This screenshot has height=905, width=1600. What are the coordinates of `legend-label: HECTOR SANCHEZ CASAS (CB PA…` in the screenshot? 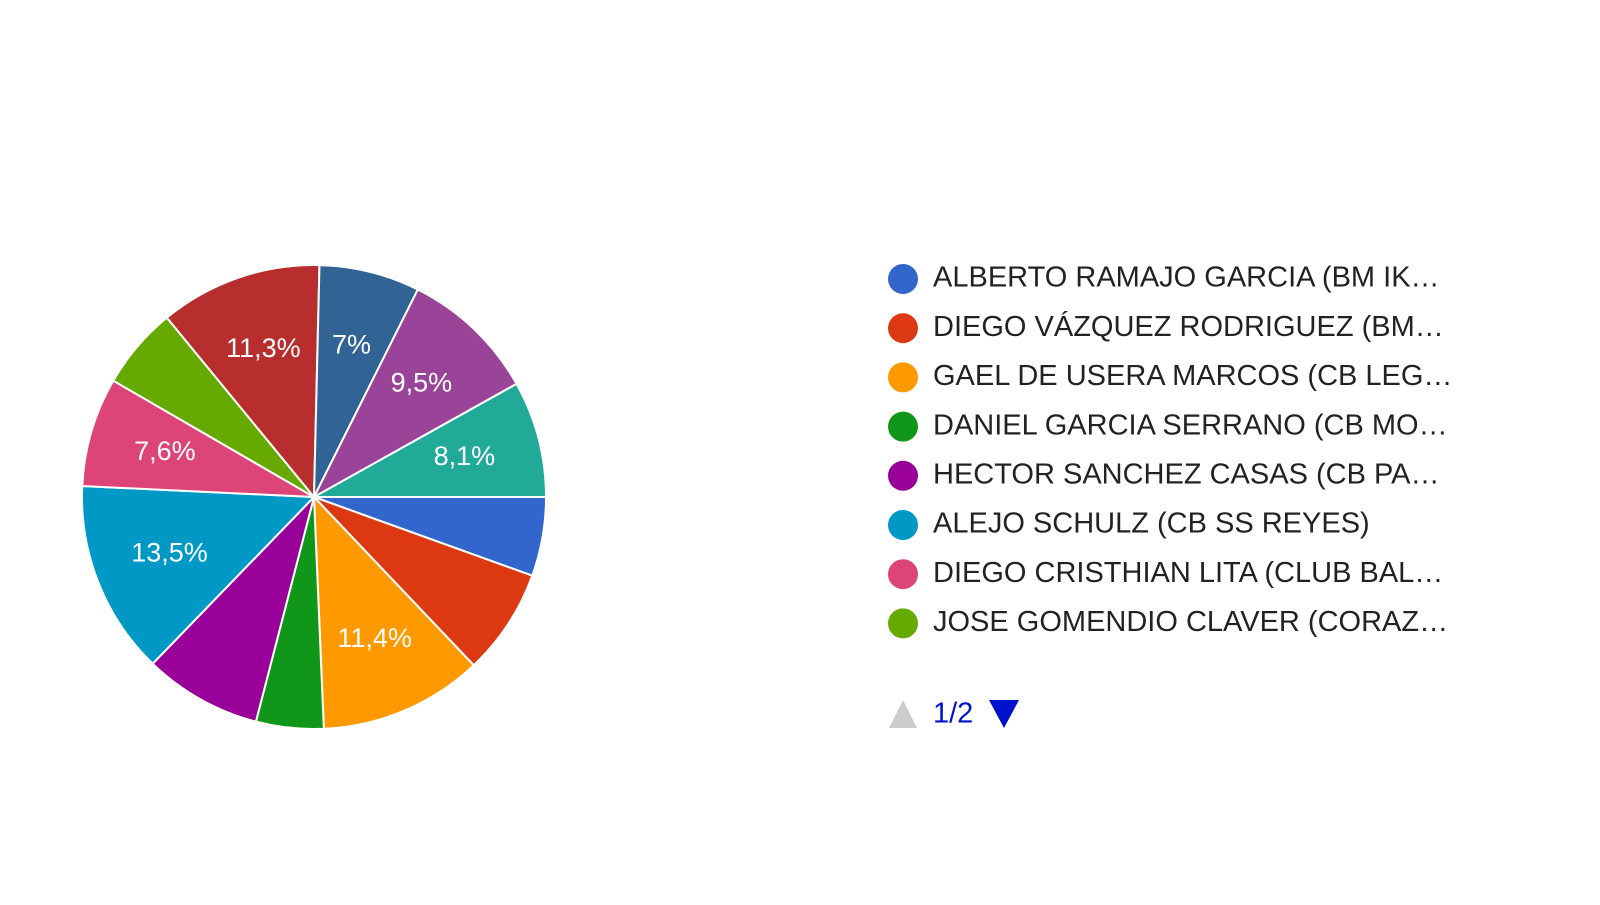 It's located at (1186, 474).